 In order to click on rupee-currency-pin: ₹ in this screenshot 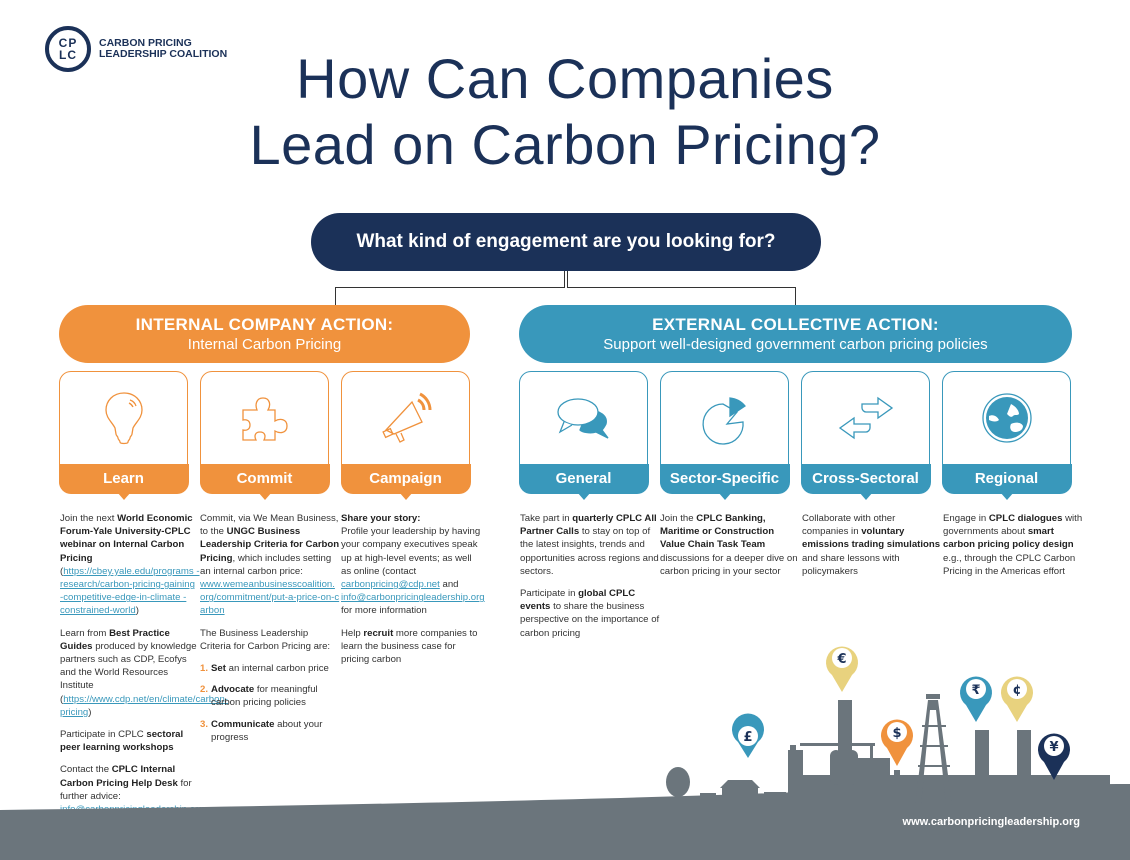, I will do `click(976, 699)`.